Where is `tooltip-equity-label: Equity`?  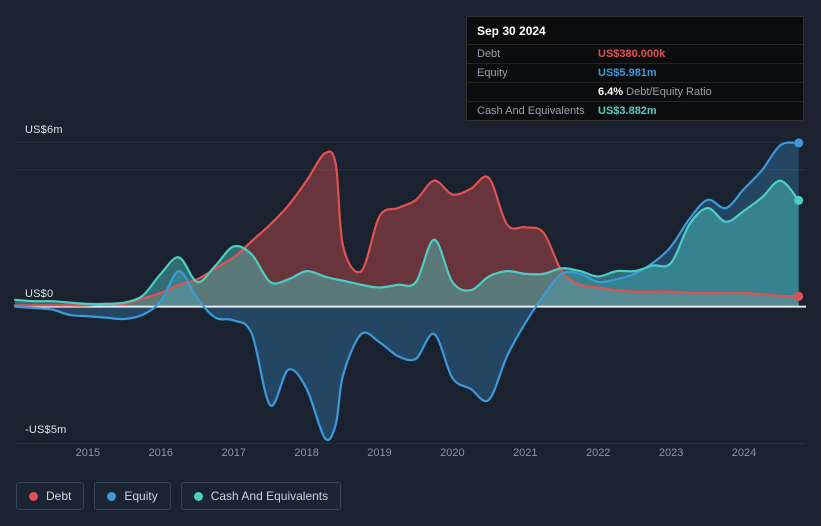
tooltip-equity-label: Equity is located at coordinates (492, 73).